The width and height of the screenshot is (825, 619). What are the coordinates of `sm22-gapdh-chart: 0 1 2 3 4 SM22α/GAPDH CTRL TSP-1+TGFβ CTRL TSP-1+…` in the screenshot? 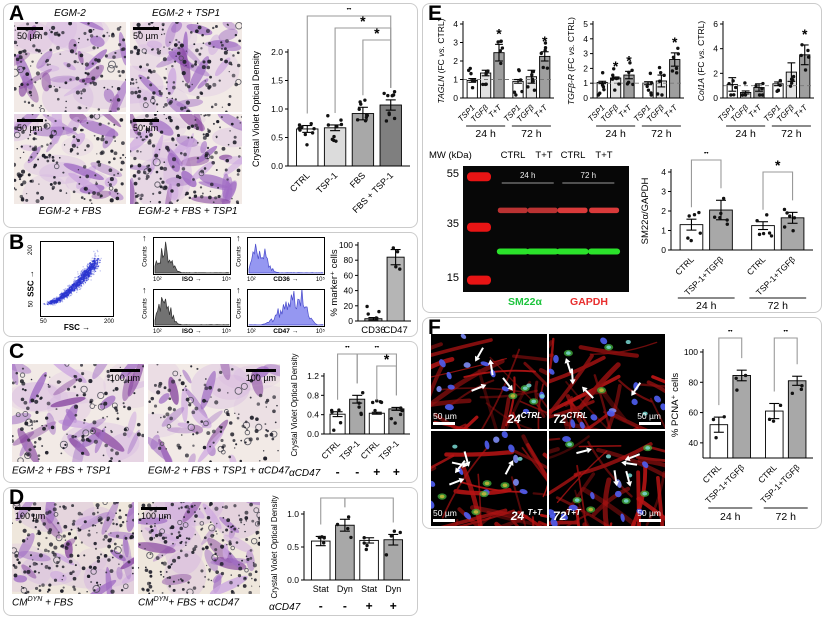 It's located at (729, 231).